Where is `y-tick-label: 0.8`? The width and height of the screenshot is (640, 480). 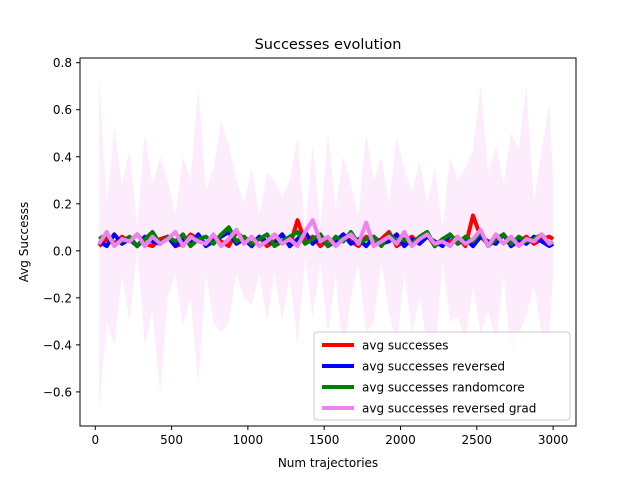
y-tick-label: 0.8 is located at coordinates (62, 63).